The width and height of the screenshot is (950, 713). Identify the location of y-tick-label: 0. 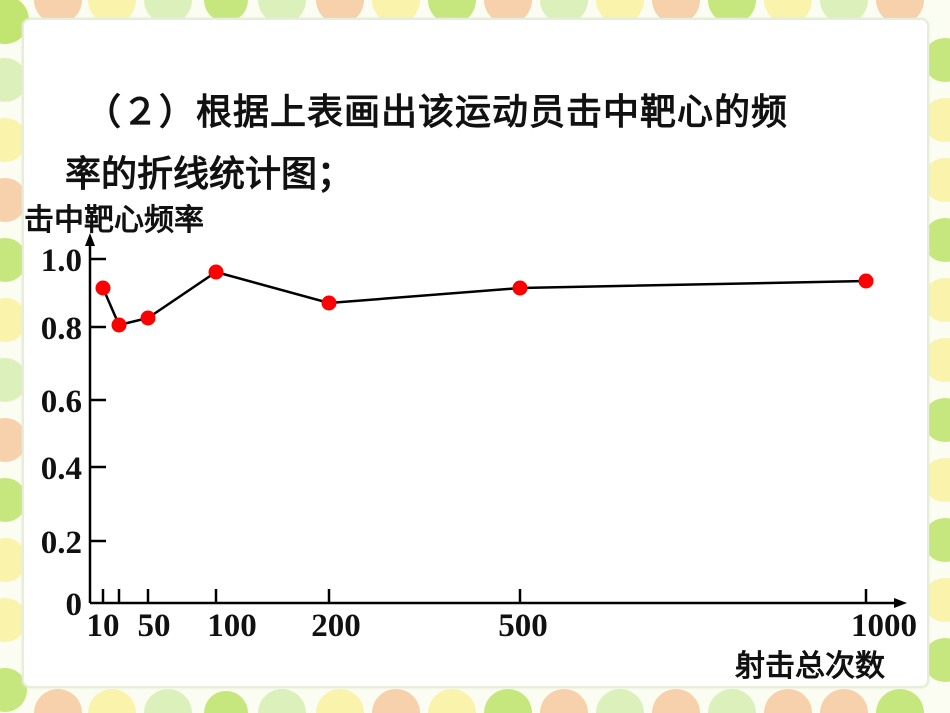
(74, 605).